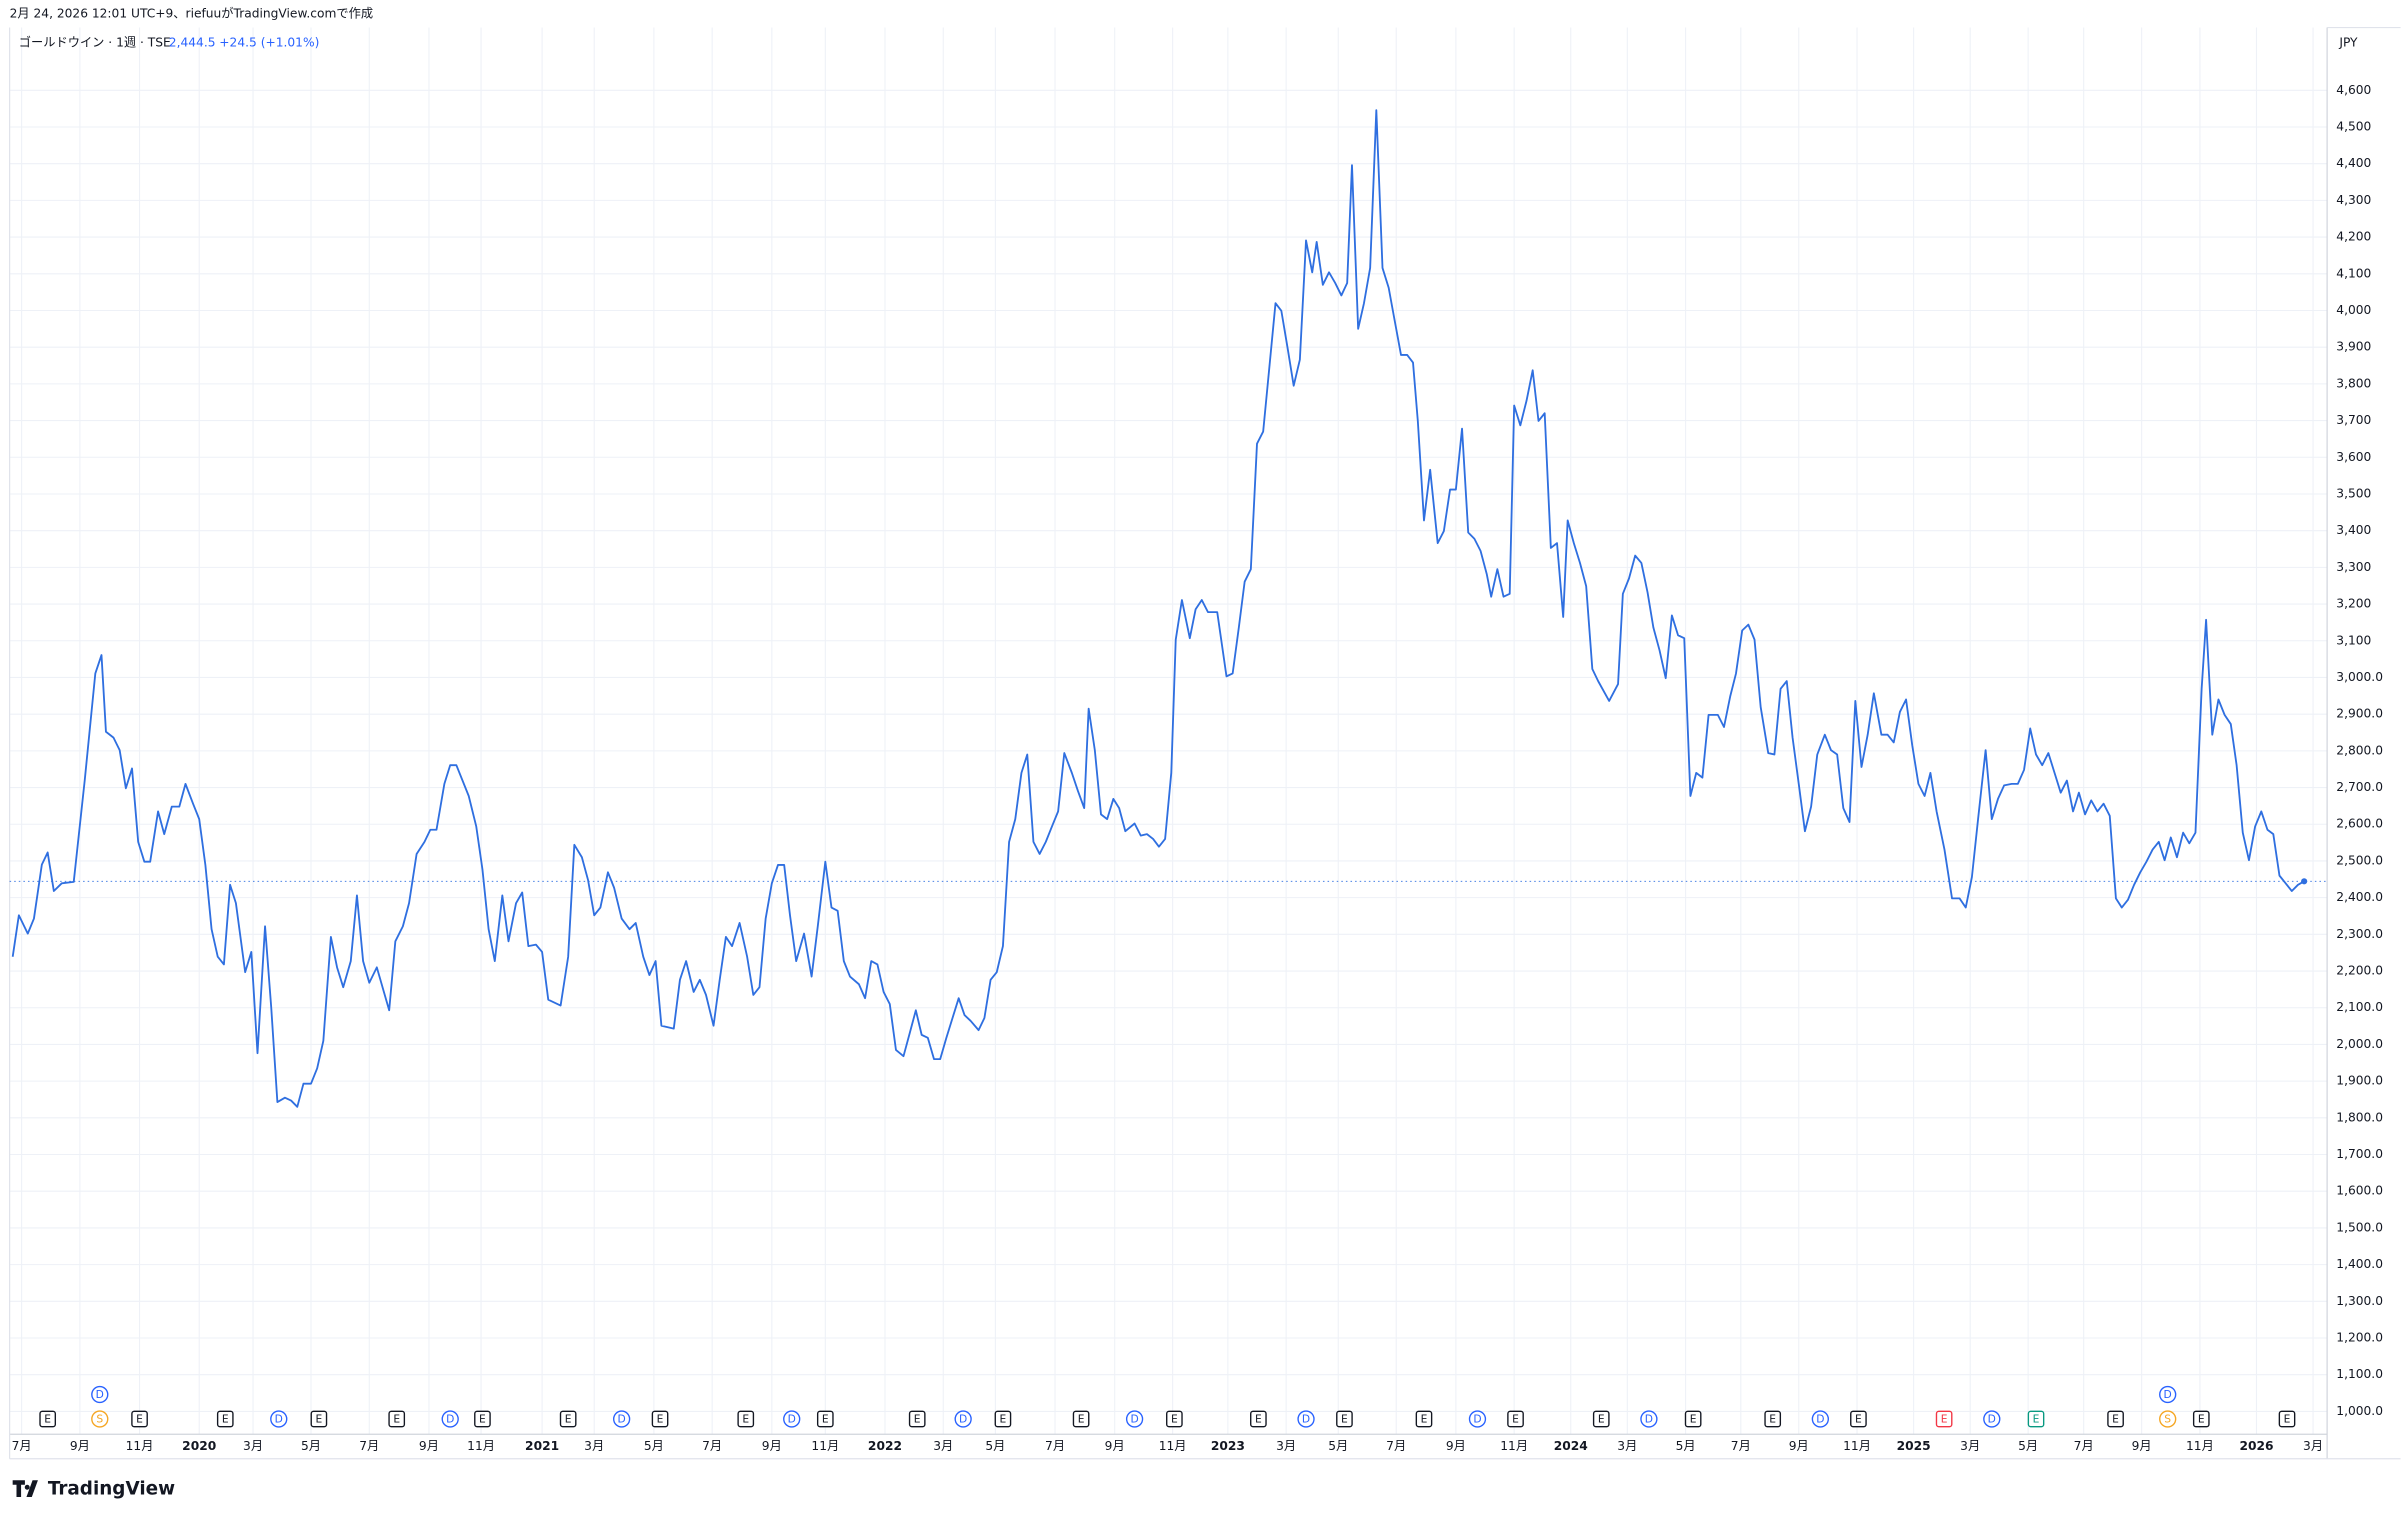 This screenshot has height=1520, width=2401. I want to click on y-tick-label: 2,100.0, so click(2359, 1007).